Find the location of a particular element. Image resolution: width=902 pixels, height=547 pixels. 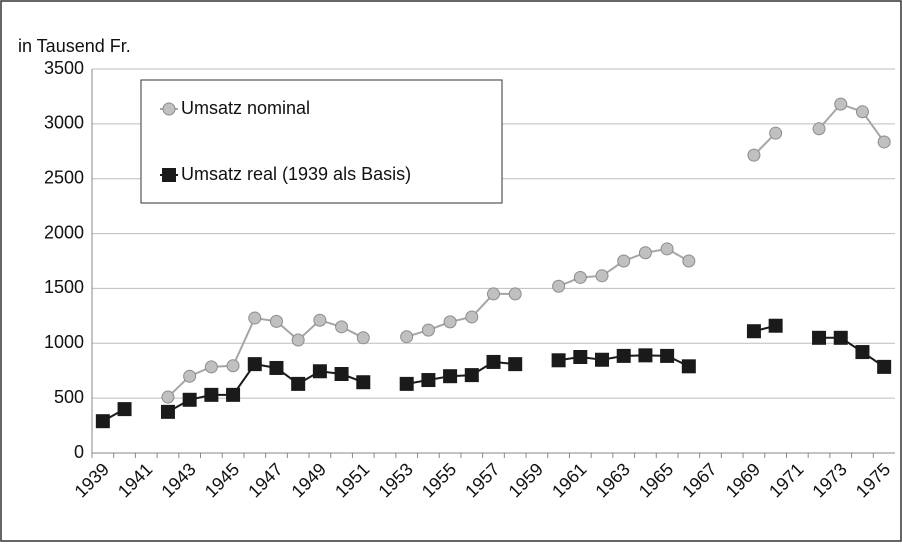

legend-label: Umsatz nominal is located at coordinates (245, 108).